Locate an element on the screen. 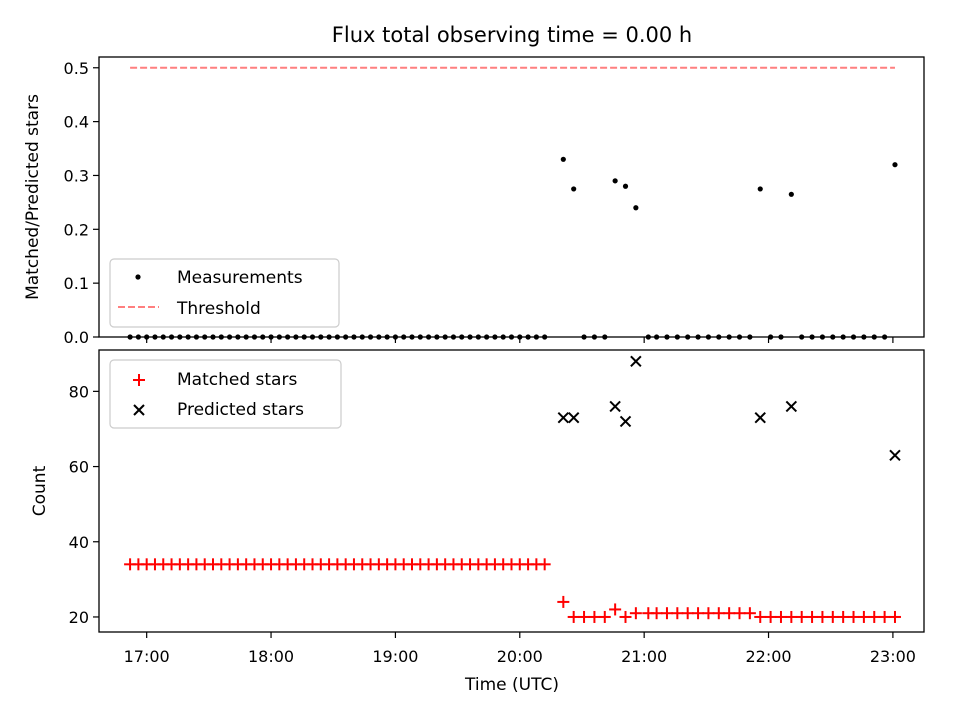 The width and height of the screenshot is (960, 720). x-tick-label: 21:00 is located at coordinates (644, 656).